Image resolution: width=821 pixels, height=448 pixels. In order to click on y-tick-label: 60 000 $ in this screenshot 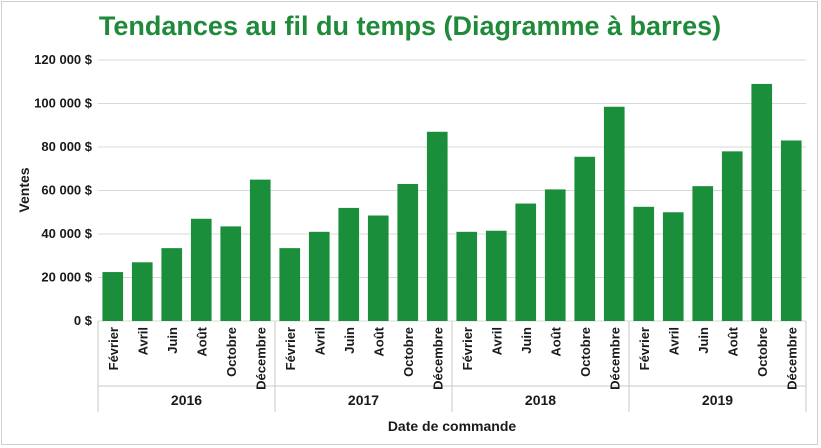, I will do `click(66, 190)`.